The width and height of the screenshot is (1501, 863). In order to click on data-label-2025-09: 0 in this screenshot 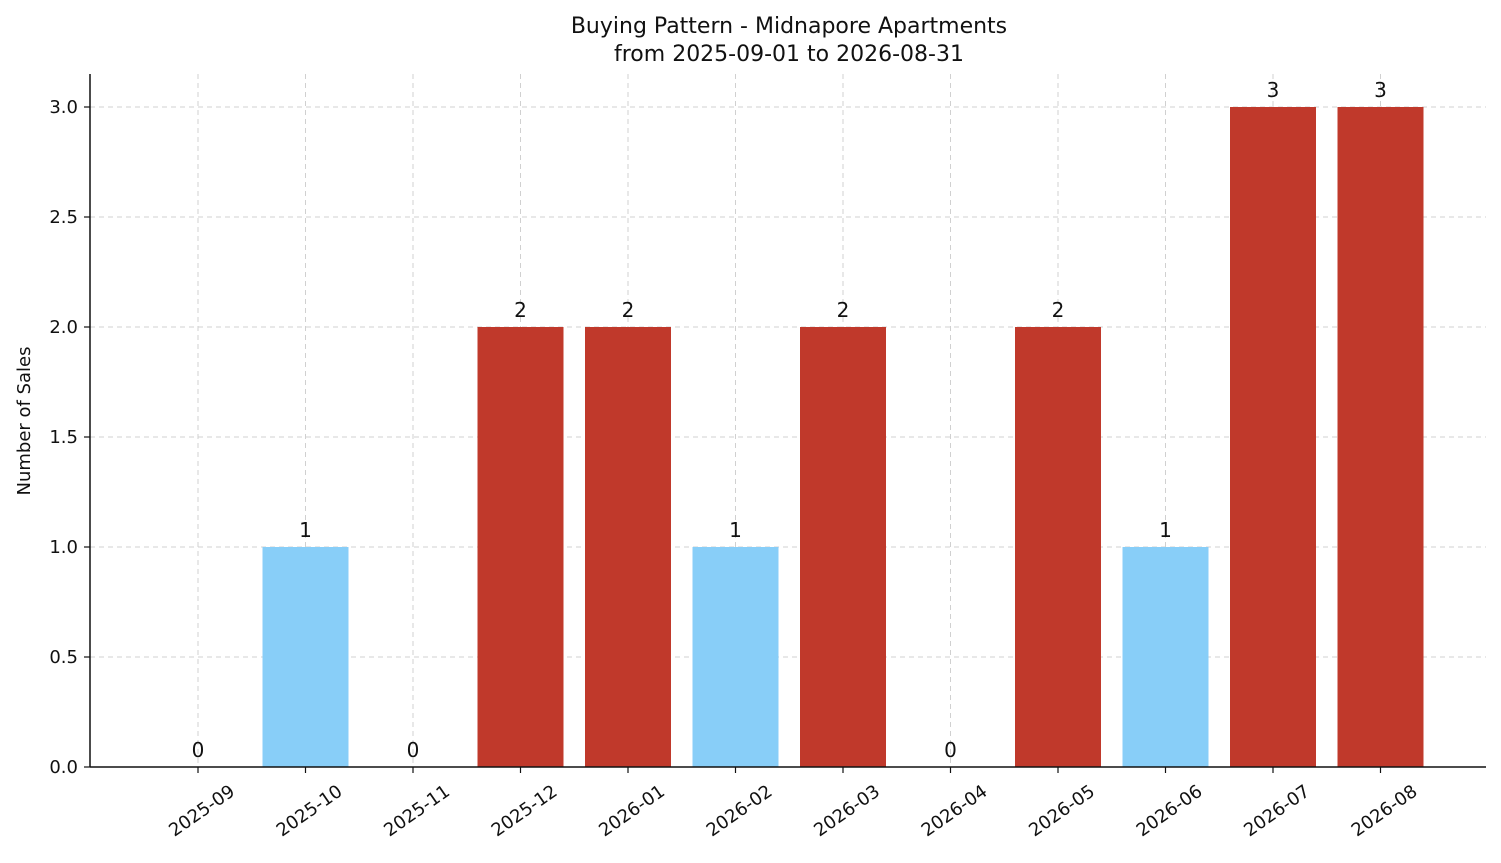, I will do `click(198, 750)`.